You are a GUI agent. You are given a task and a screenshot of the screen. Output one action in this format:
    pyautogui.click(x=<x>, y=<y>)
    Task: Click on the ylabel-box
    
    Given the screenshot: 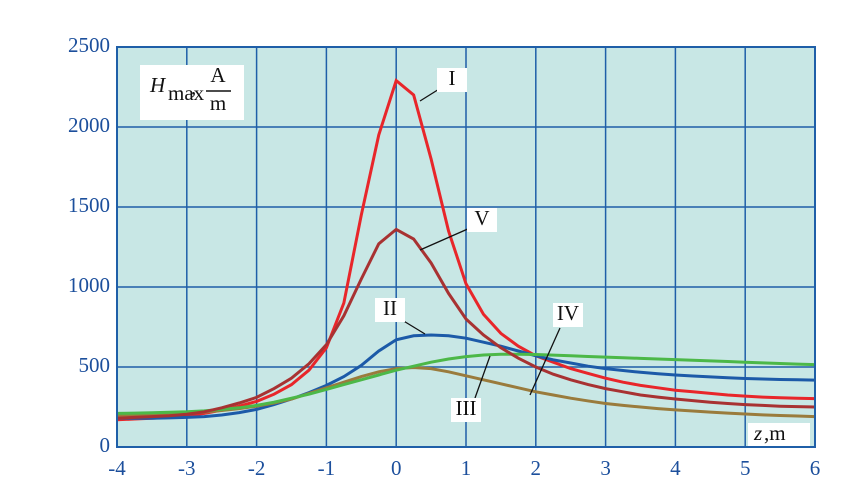 What is the action you would take?
    pyautogui.click(x=192, y=92)
    